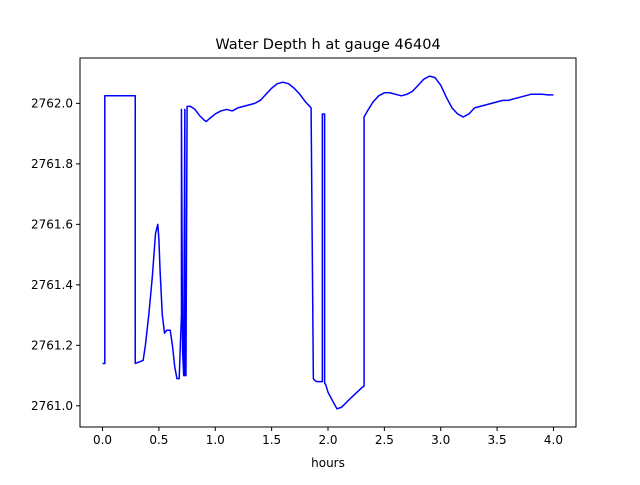 The width and height of the screenshot is (640, 485). I want to click on y-tick-label: 2761.8, so click(52, 164).